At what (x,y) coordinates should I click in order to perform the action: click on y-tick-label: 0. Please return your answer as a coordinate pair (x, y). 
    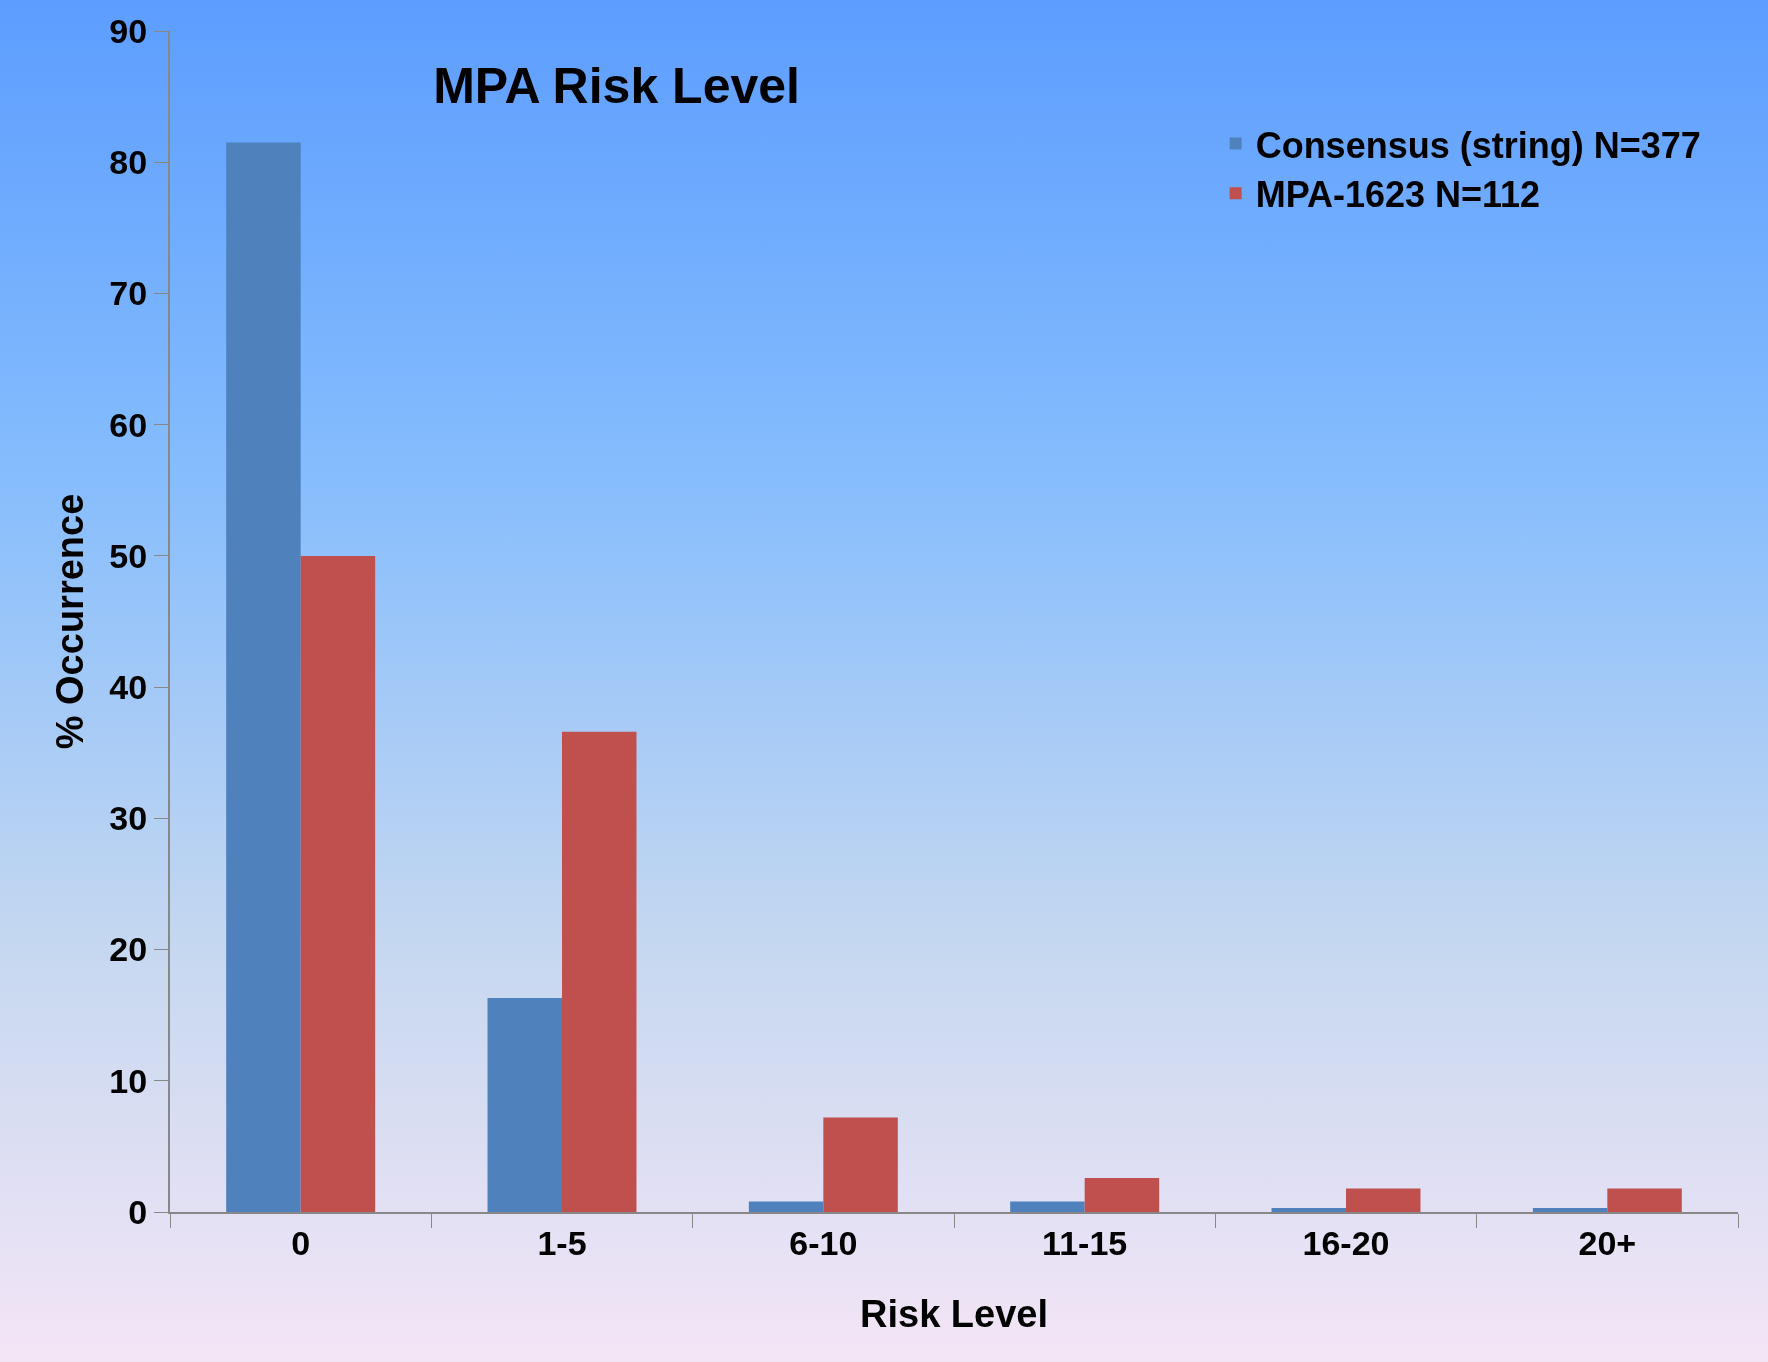
    Looking at the image, I should click on (138, 1211).